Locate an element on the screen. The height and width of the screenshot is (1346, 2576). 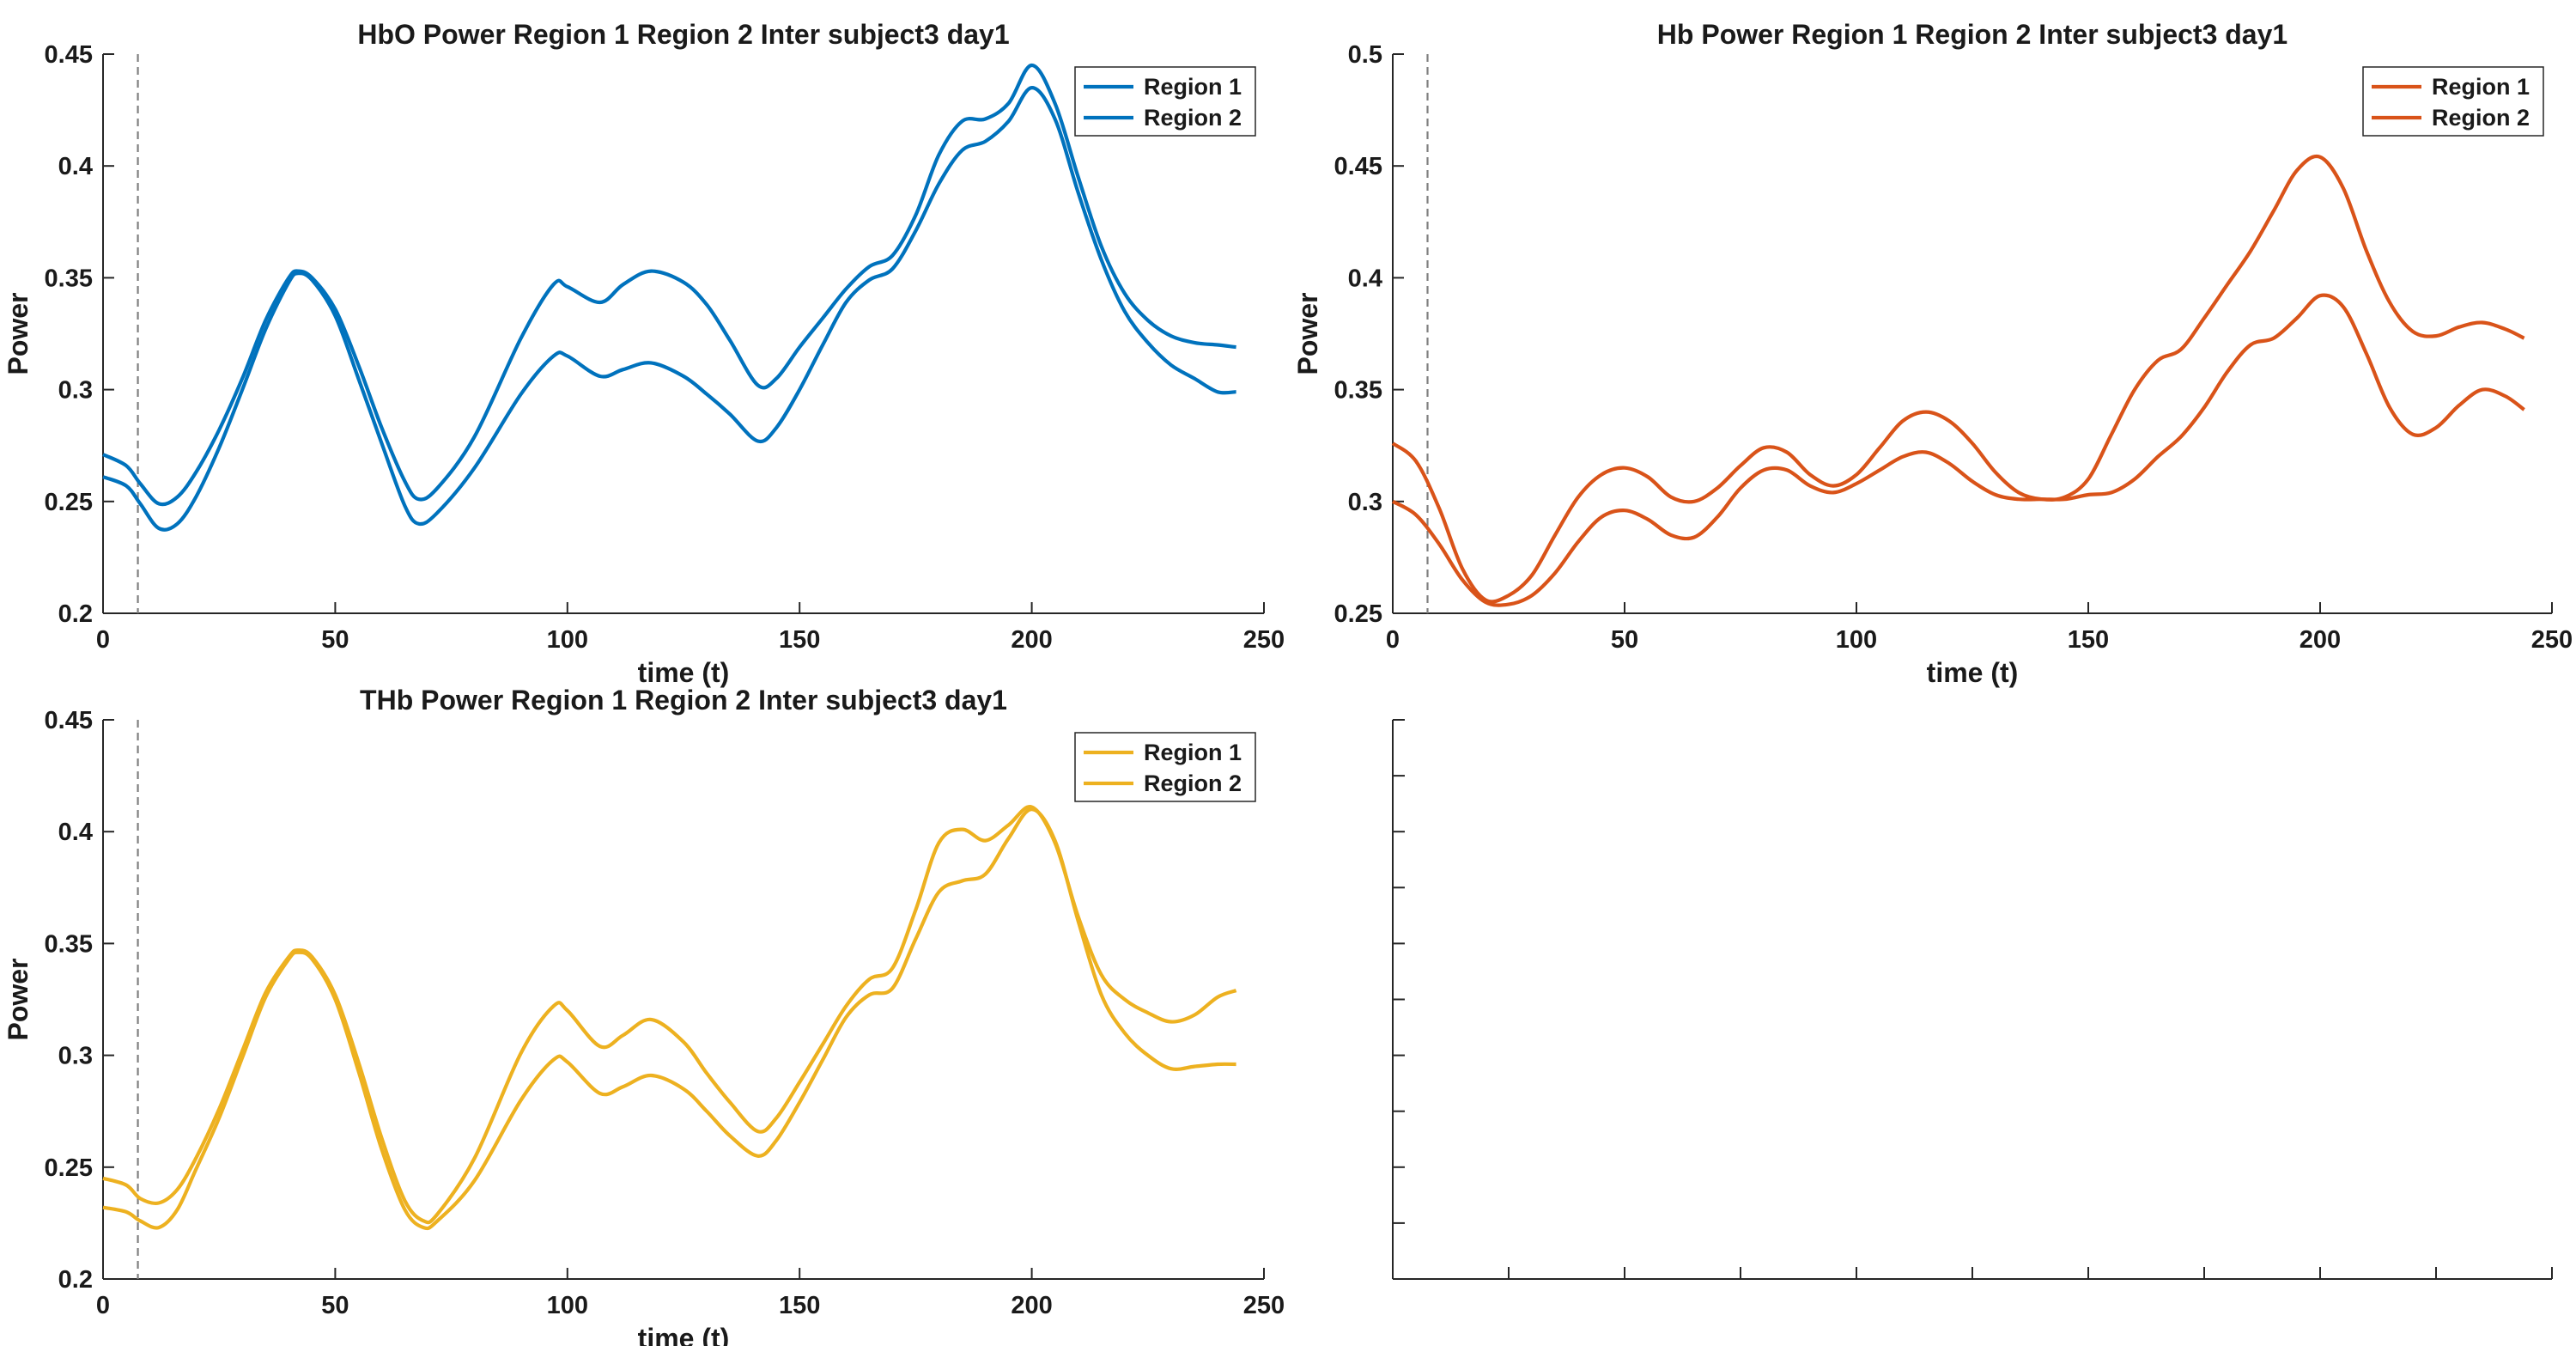
y-tick-label: 0.5 is located at coordinates (1365, 55).